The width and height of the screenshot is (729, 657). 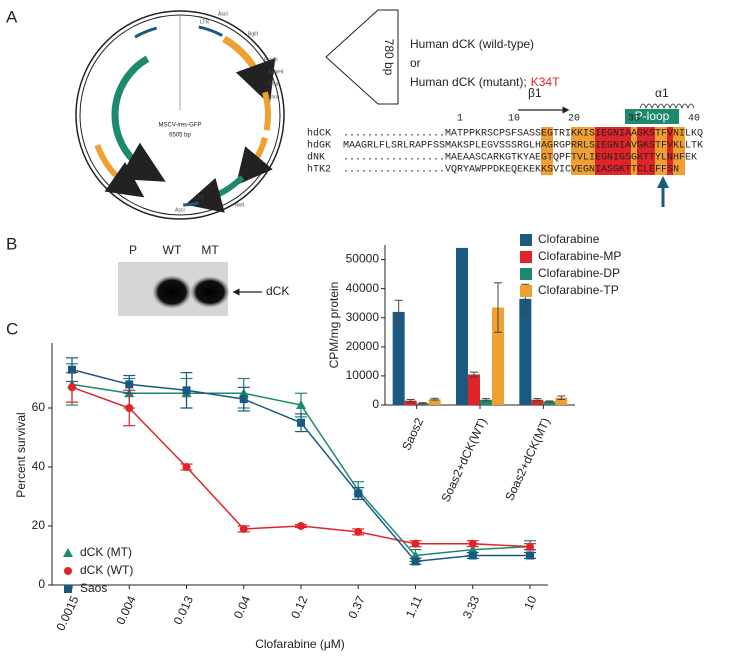 What do you see at coordinates (180, 115) in the screenshot?
I see `plasmid-outline` at bounding box center [180, 115].